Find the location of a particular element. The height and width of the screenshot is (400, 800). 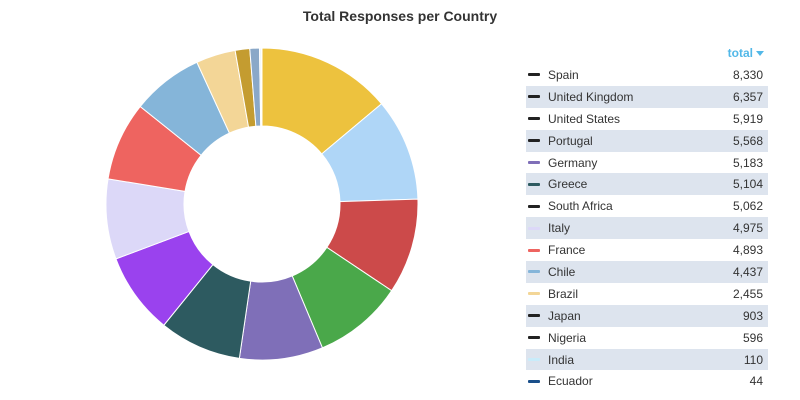

legend-row-spain: Spain 8,330 is located at coordinates (647, 75).